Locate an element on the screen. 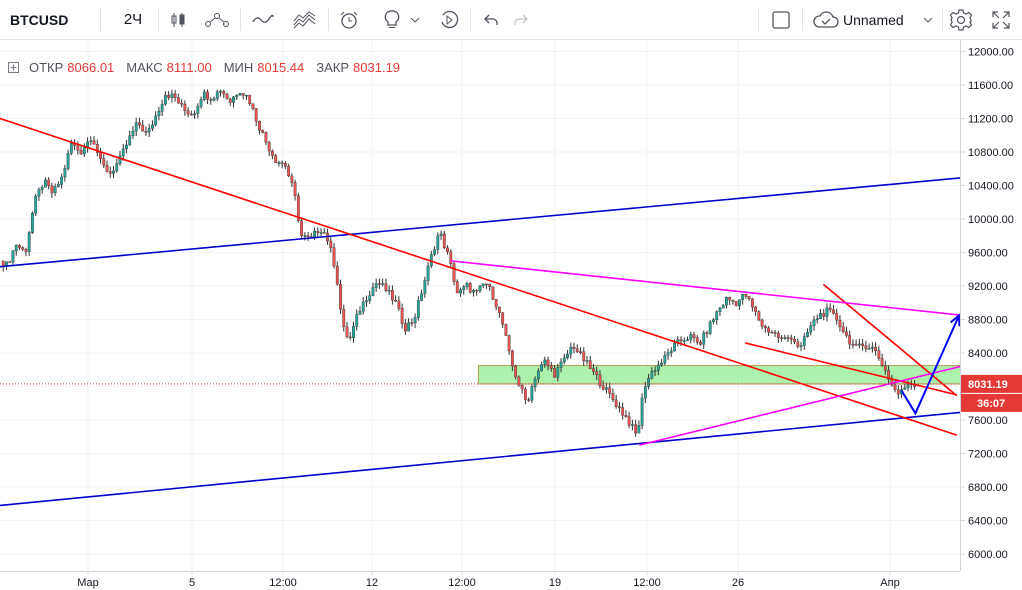 The width and height of the screenshot is (1022, 590). price-tick-label: 10000.00 is located at coordinates (991, 220).